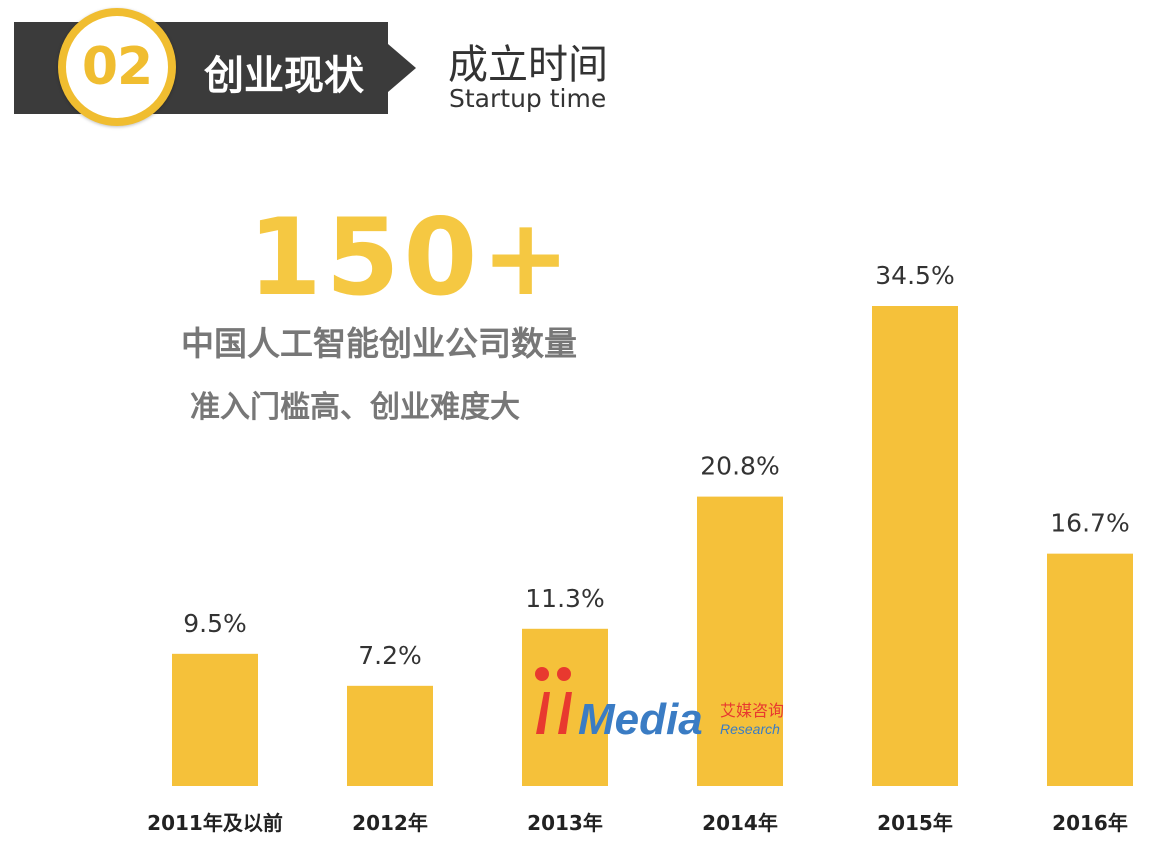 This screenshot has height=866, width=1168. Describe the element at coordinates (915, 823) in the screenshot. I see `category-label-5: 2015年` at that location.